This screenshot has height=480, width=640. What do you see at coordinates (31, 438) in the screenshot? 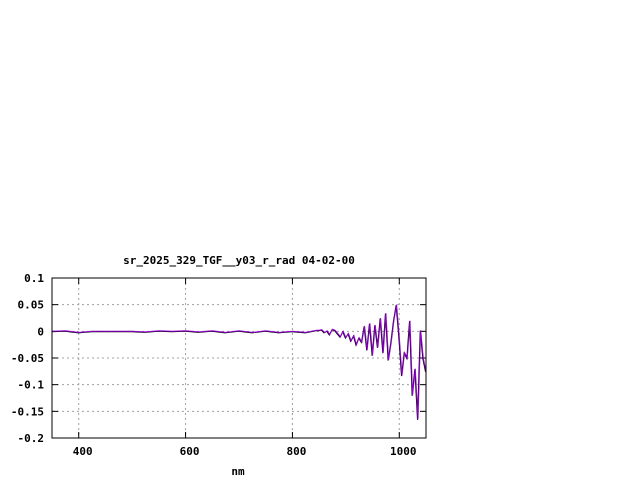
I see `y-tick-label: -0.2` at bounding box center [31, 438].